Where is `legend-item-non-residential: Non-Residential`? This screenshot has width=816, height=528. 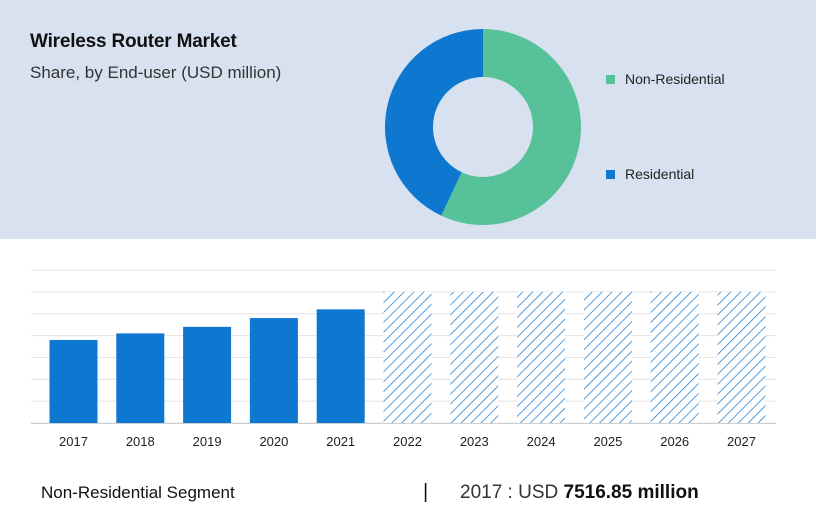
legend-item-non-residential: Non-Residential is located at coordinates (665, 79).